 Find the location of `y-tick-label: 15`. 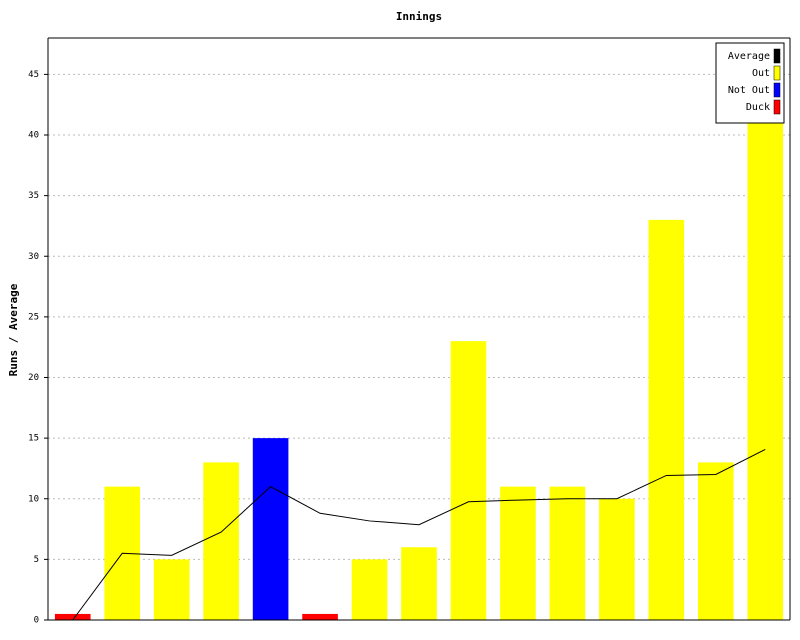

y-tick-label: 15 is located at coordinates (33, 439).